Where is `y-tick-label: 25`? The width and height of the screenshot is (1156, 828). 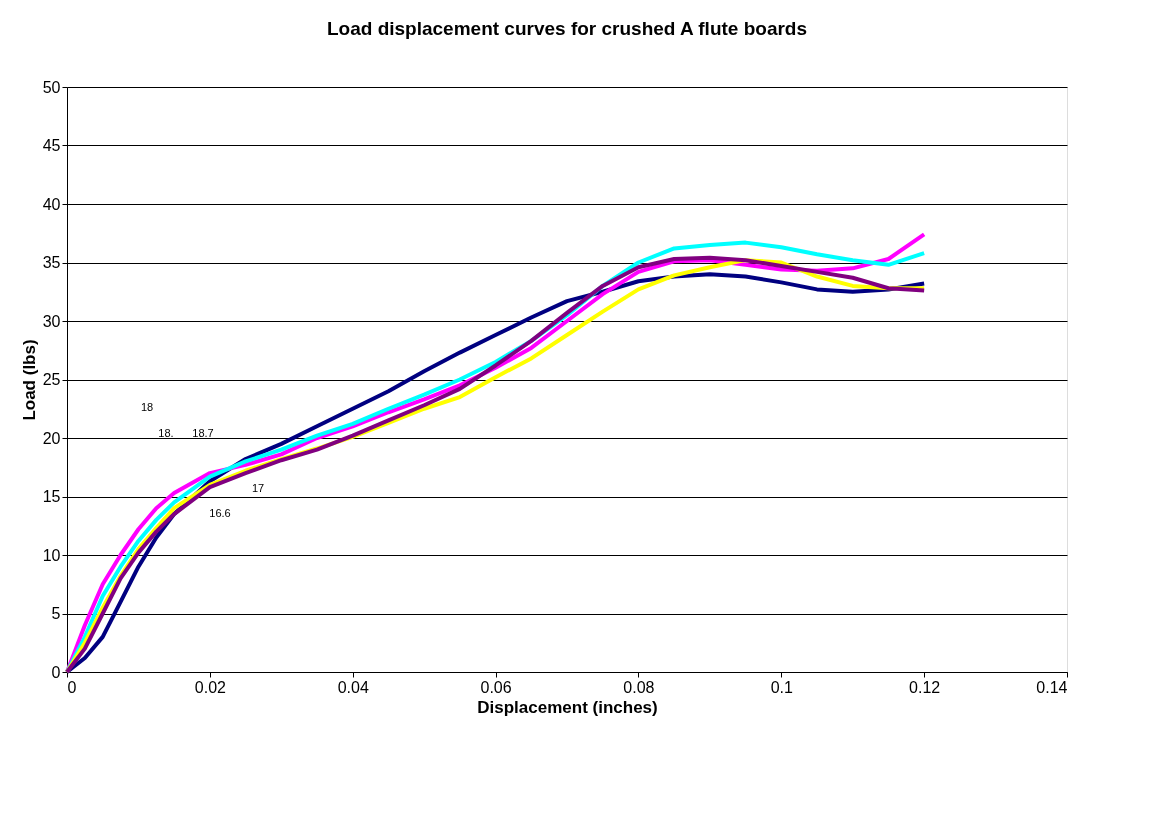
y-tick-label: 25 is located at coordinates (51, 379).